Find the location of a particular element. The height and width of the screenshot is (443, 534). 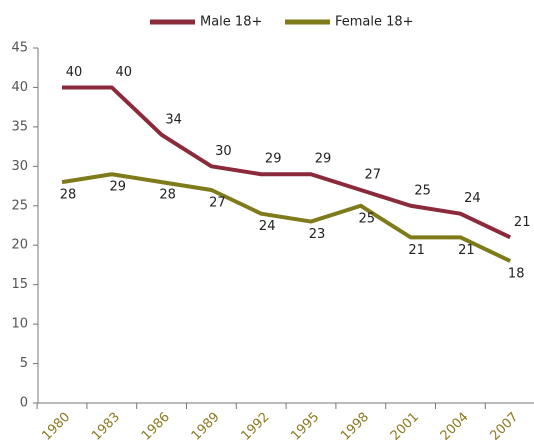

data-label: 34 is located at coordinates (173, 119).